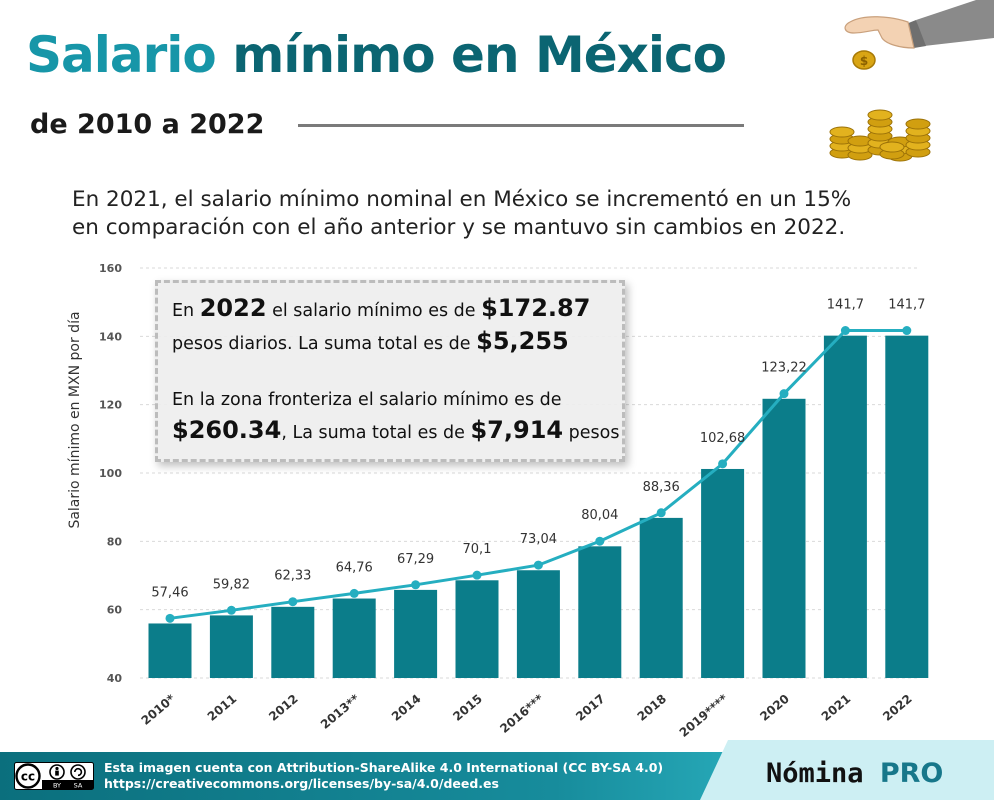  I want to click on y-tick-label: 160, so click(110, 268).